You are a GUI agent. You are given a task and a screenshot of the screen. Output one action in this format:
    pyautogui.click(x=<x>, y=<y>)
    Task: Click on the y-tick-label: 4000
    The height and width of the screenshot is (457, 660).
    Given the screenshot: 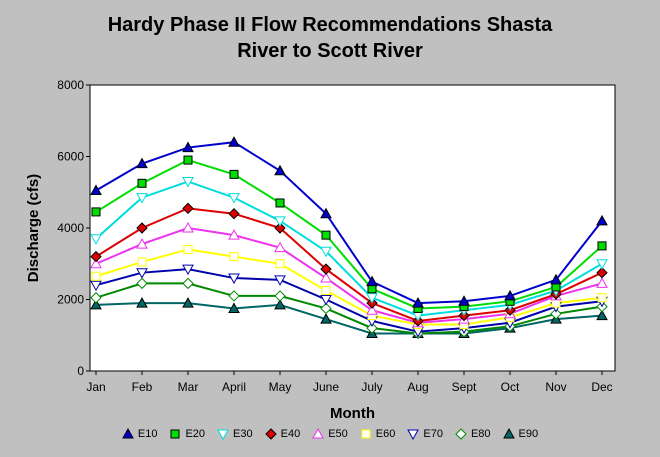 What is the action you would take?
    pyautogui.click(x=70, y=228)
    